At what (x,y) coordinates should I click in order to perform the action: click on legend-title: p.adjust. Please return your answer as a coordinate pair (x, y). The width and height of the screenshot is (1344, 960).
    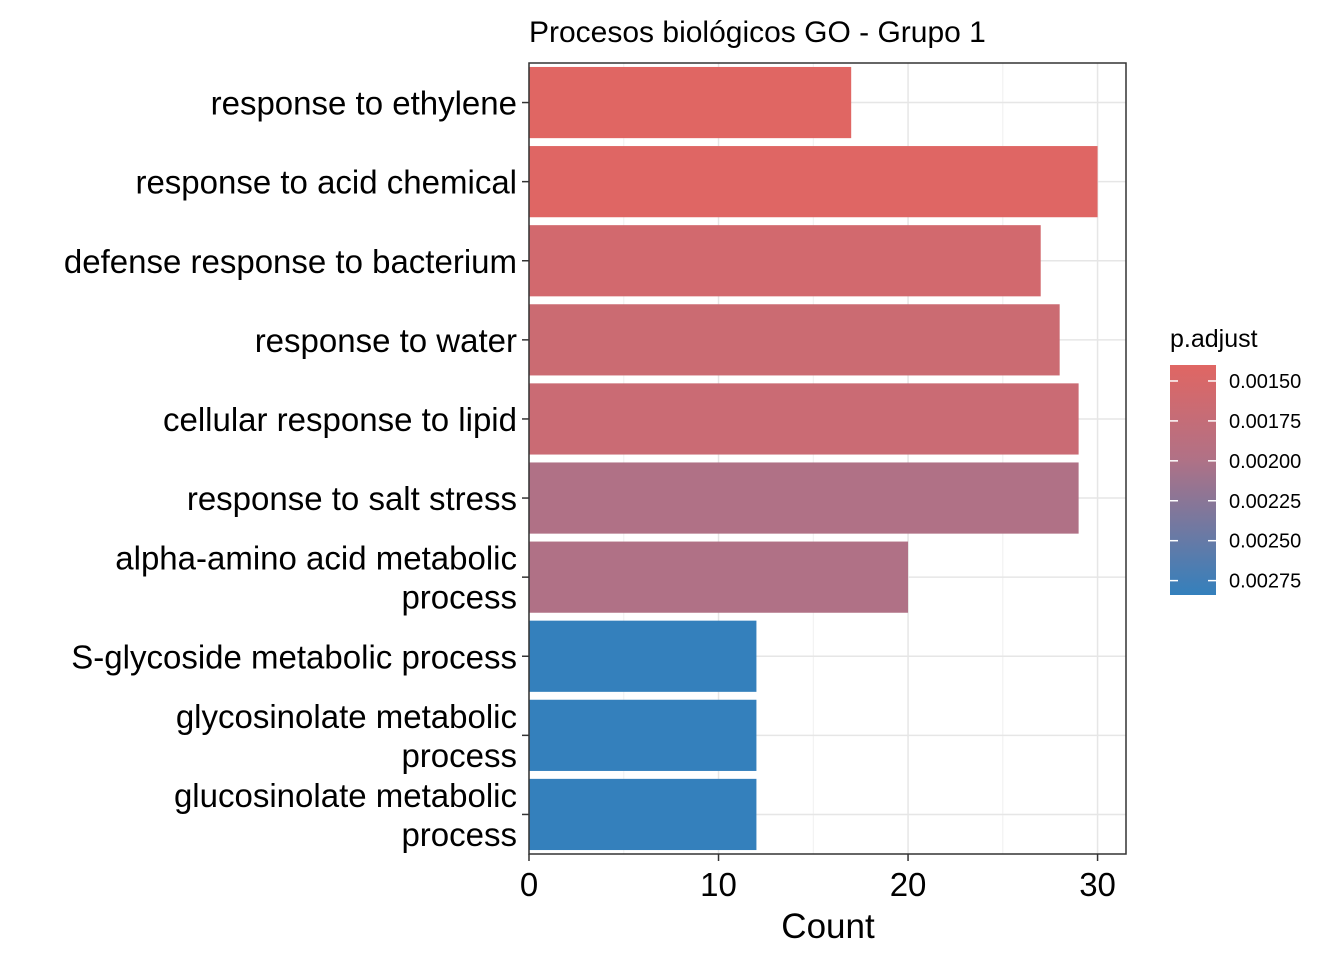
    Looking at the image, I should click on (1214, 339).